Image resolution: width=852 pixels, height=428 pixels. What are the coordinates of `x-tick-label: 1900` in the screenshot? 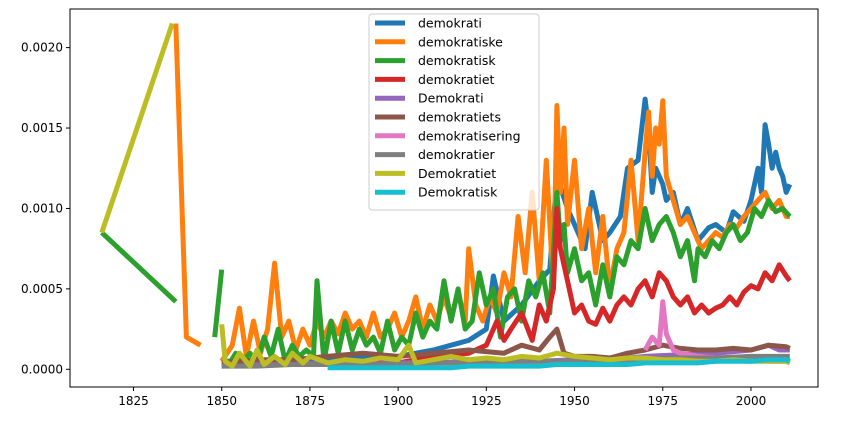 It's located at (398, 401).